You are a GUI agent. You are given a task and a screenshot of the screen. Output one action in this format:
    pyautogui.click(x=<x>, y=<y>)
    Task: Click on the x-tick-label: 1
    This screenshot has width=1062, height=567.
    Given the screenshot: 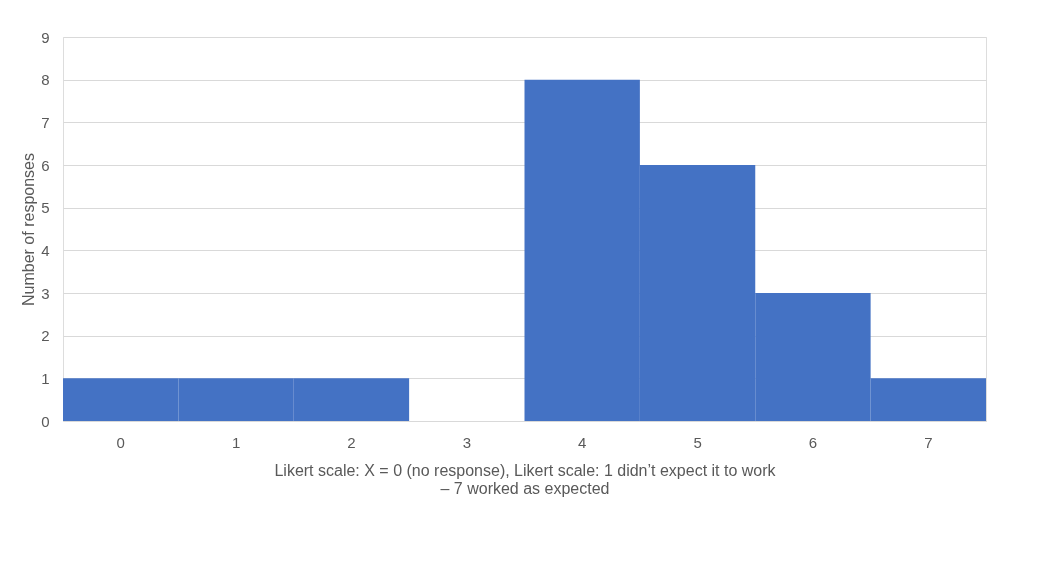 What is the action you would take?
    pyautogui.click(x=236, y=442)
    